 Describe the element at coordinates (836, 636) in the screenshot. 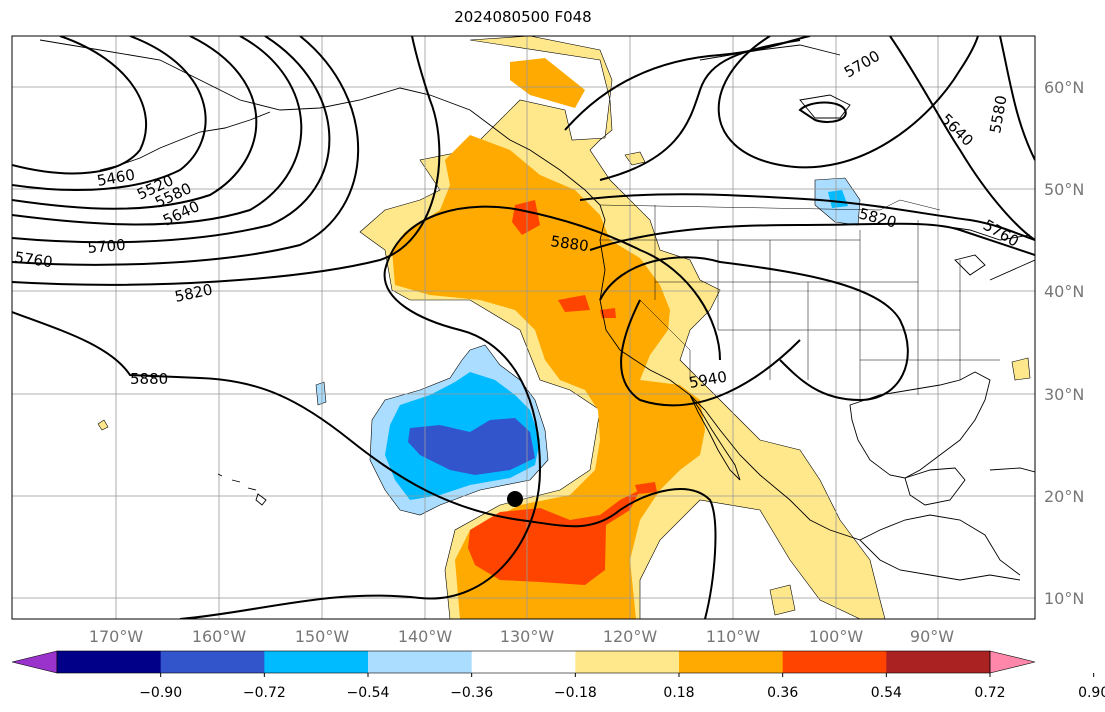

I see `lon-label: 100°W` at that location.